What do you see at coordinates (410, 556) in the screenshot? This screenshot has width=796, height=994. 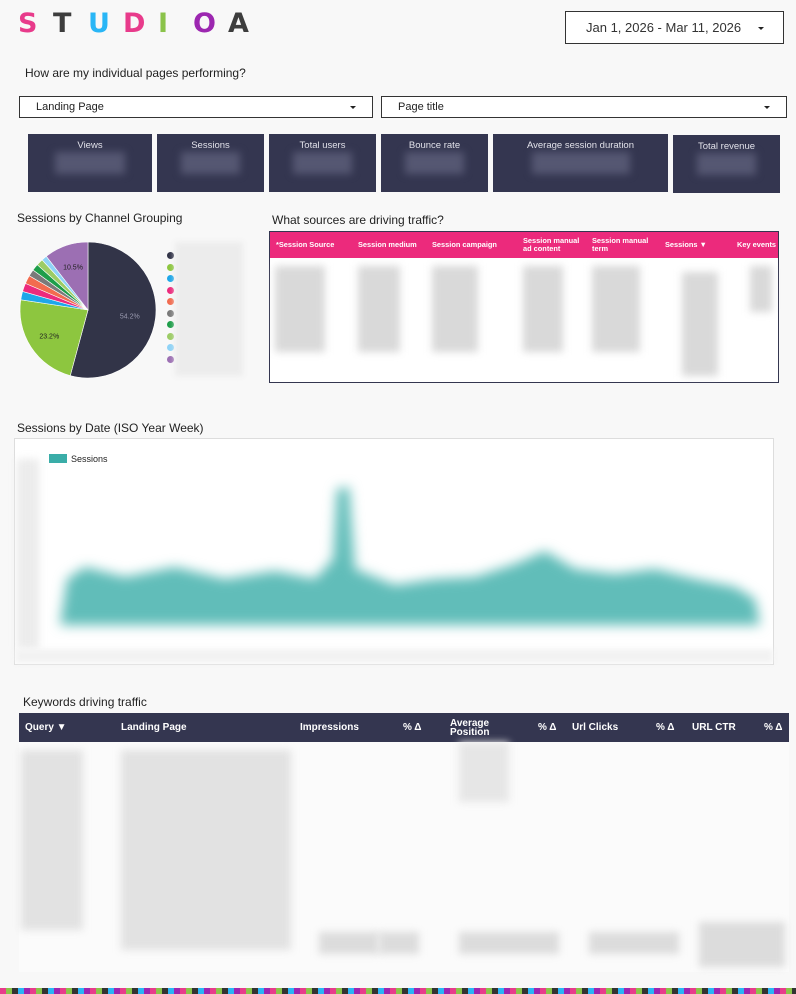 I see `sessions-area` at bounding box center [410, 556].